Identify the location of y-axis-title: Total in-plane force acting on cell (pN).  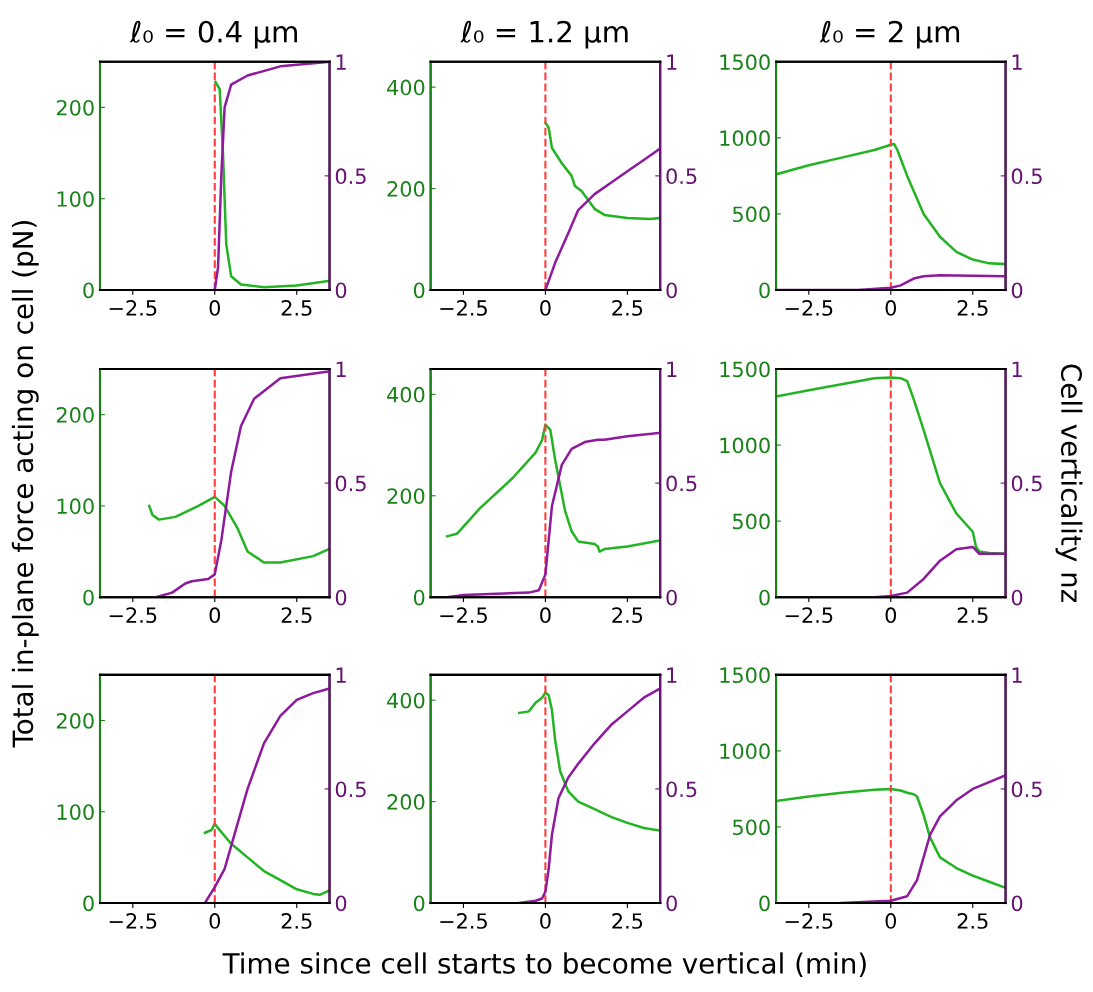
(25, 484).